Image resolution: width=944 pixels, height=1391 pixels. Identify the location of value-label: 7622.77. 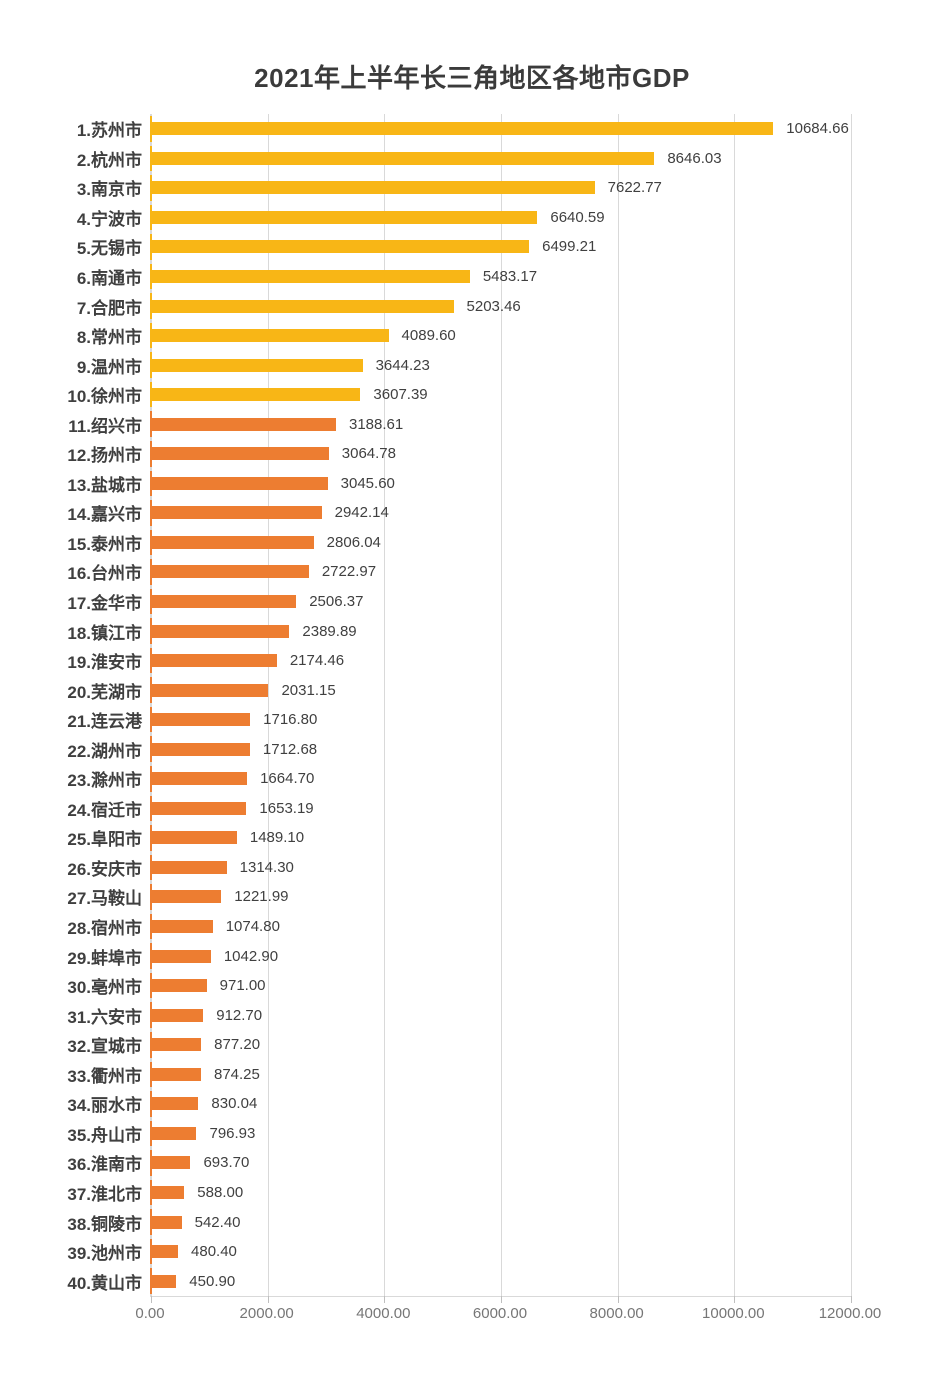
(634, 188).